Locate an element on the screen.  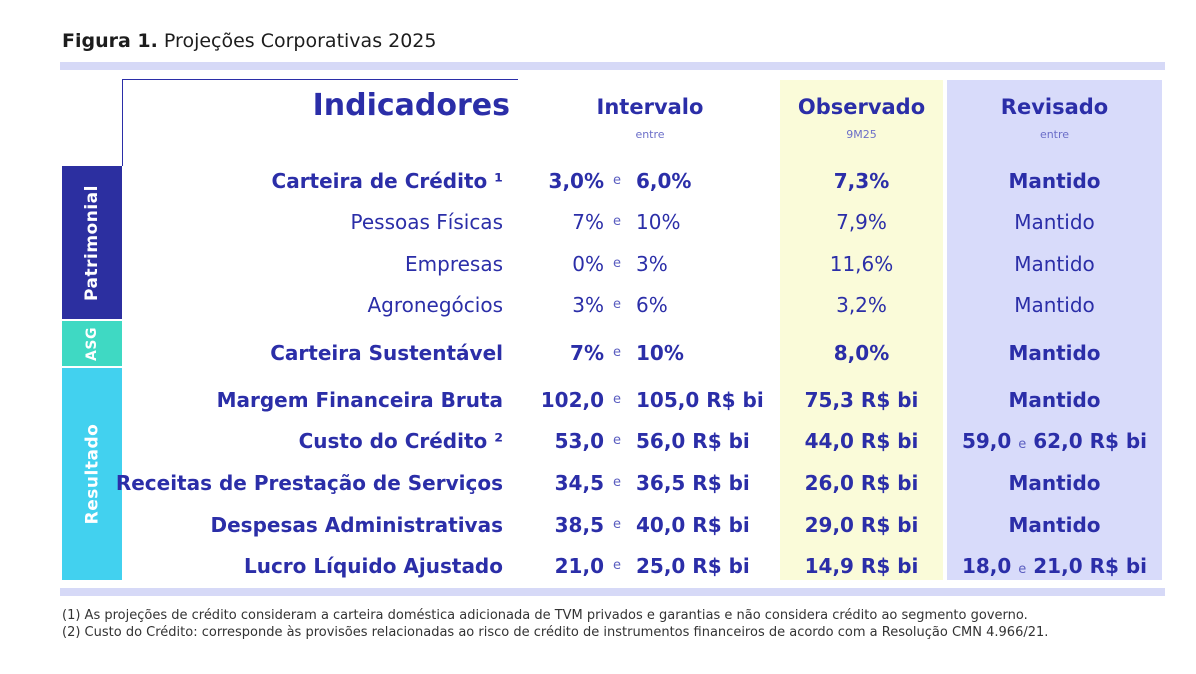
figure-title: Figura 1. Projeções Corporativas 2025 is located at coordinates (249, 41).